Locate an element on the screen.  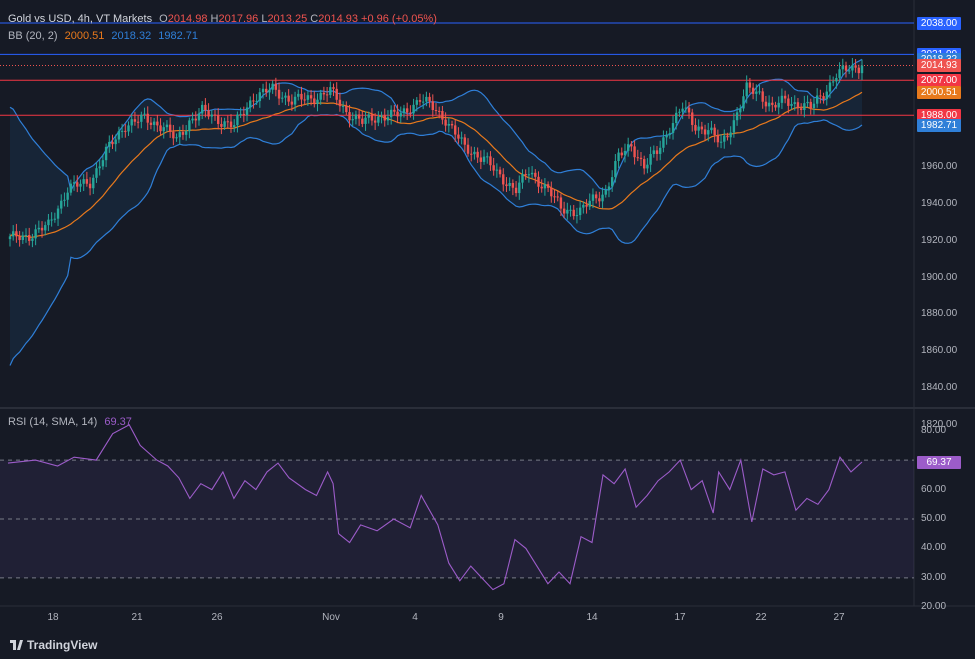
time-tick-label: 14 is located at coordinates (592, 617).